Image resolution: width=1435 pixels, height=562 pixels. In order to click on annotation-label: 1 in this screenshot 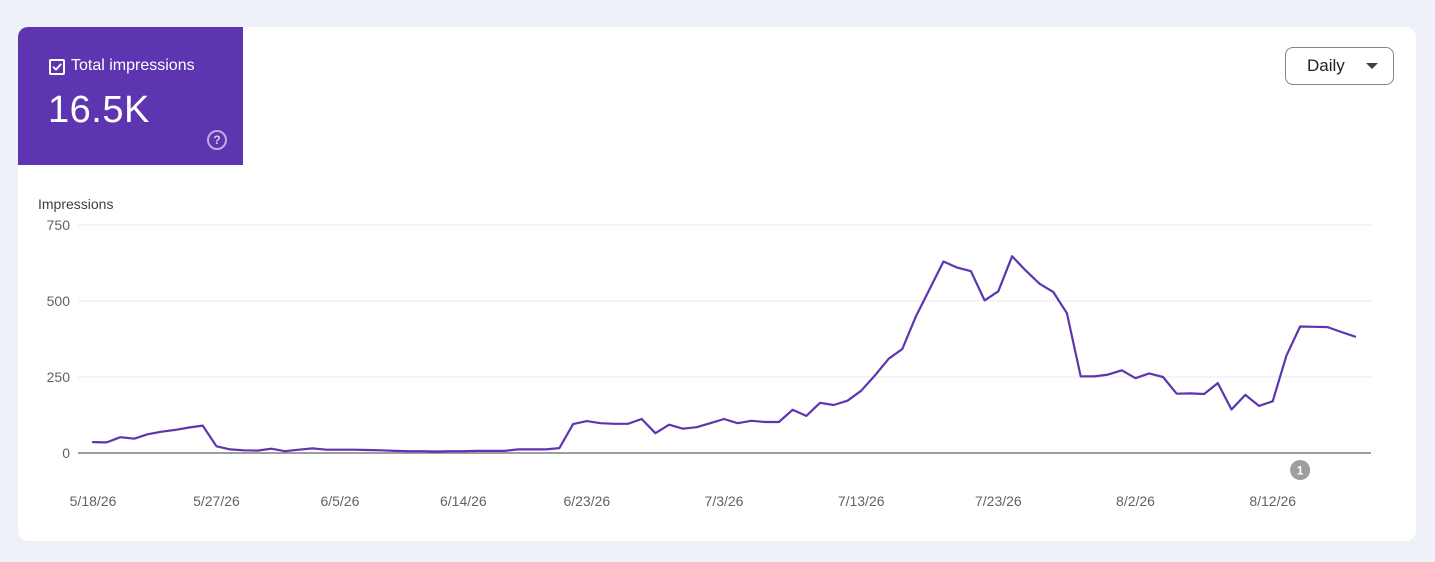, I will do `click(1300, 471)`.